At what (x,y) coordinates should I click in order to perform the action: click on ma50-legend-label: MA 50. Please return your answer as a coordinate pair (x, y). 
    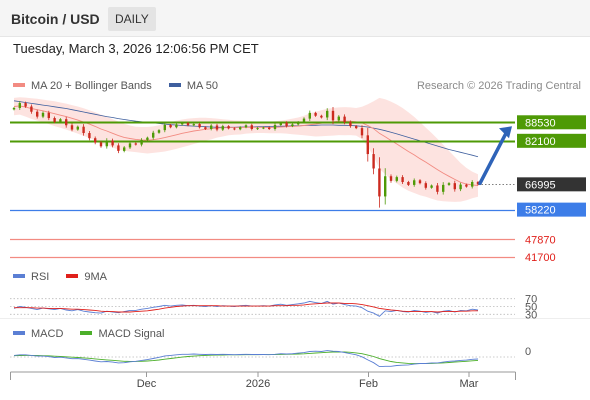
    Looking at the image, I should click on (202, 86).